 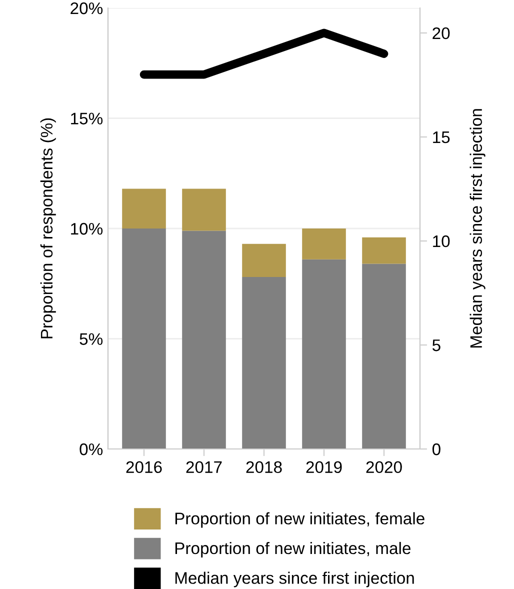 I want to click on y2-tick-label: 15, so click(x=441, y=138).